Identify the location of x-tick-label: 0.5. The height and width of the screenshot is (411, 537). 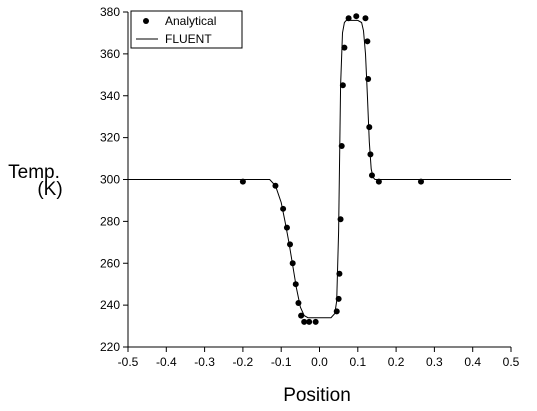
(511, 362).